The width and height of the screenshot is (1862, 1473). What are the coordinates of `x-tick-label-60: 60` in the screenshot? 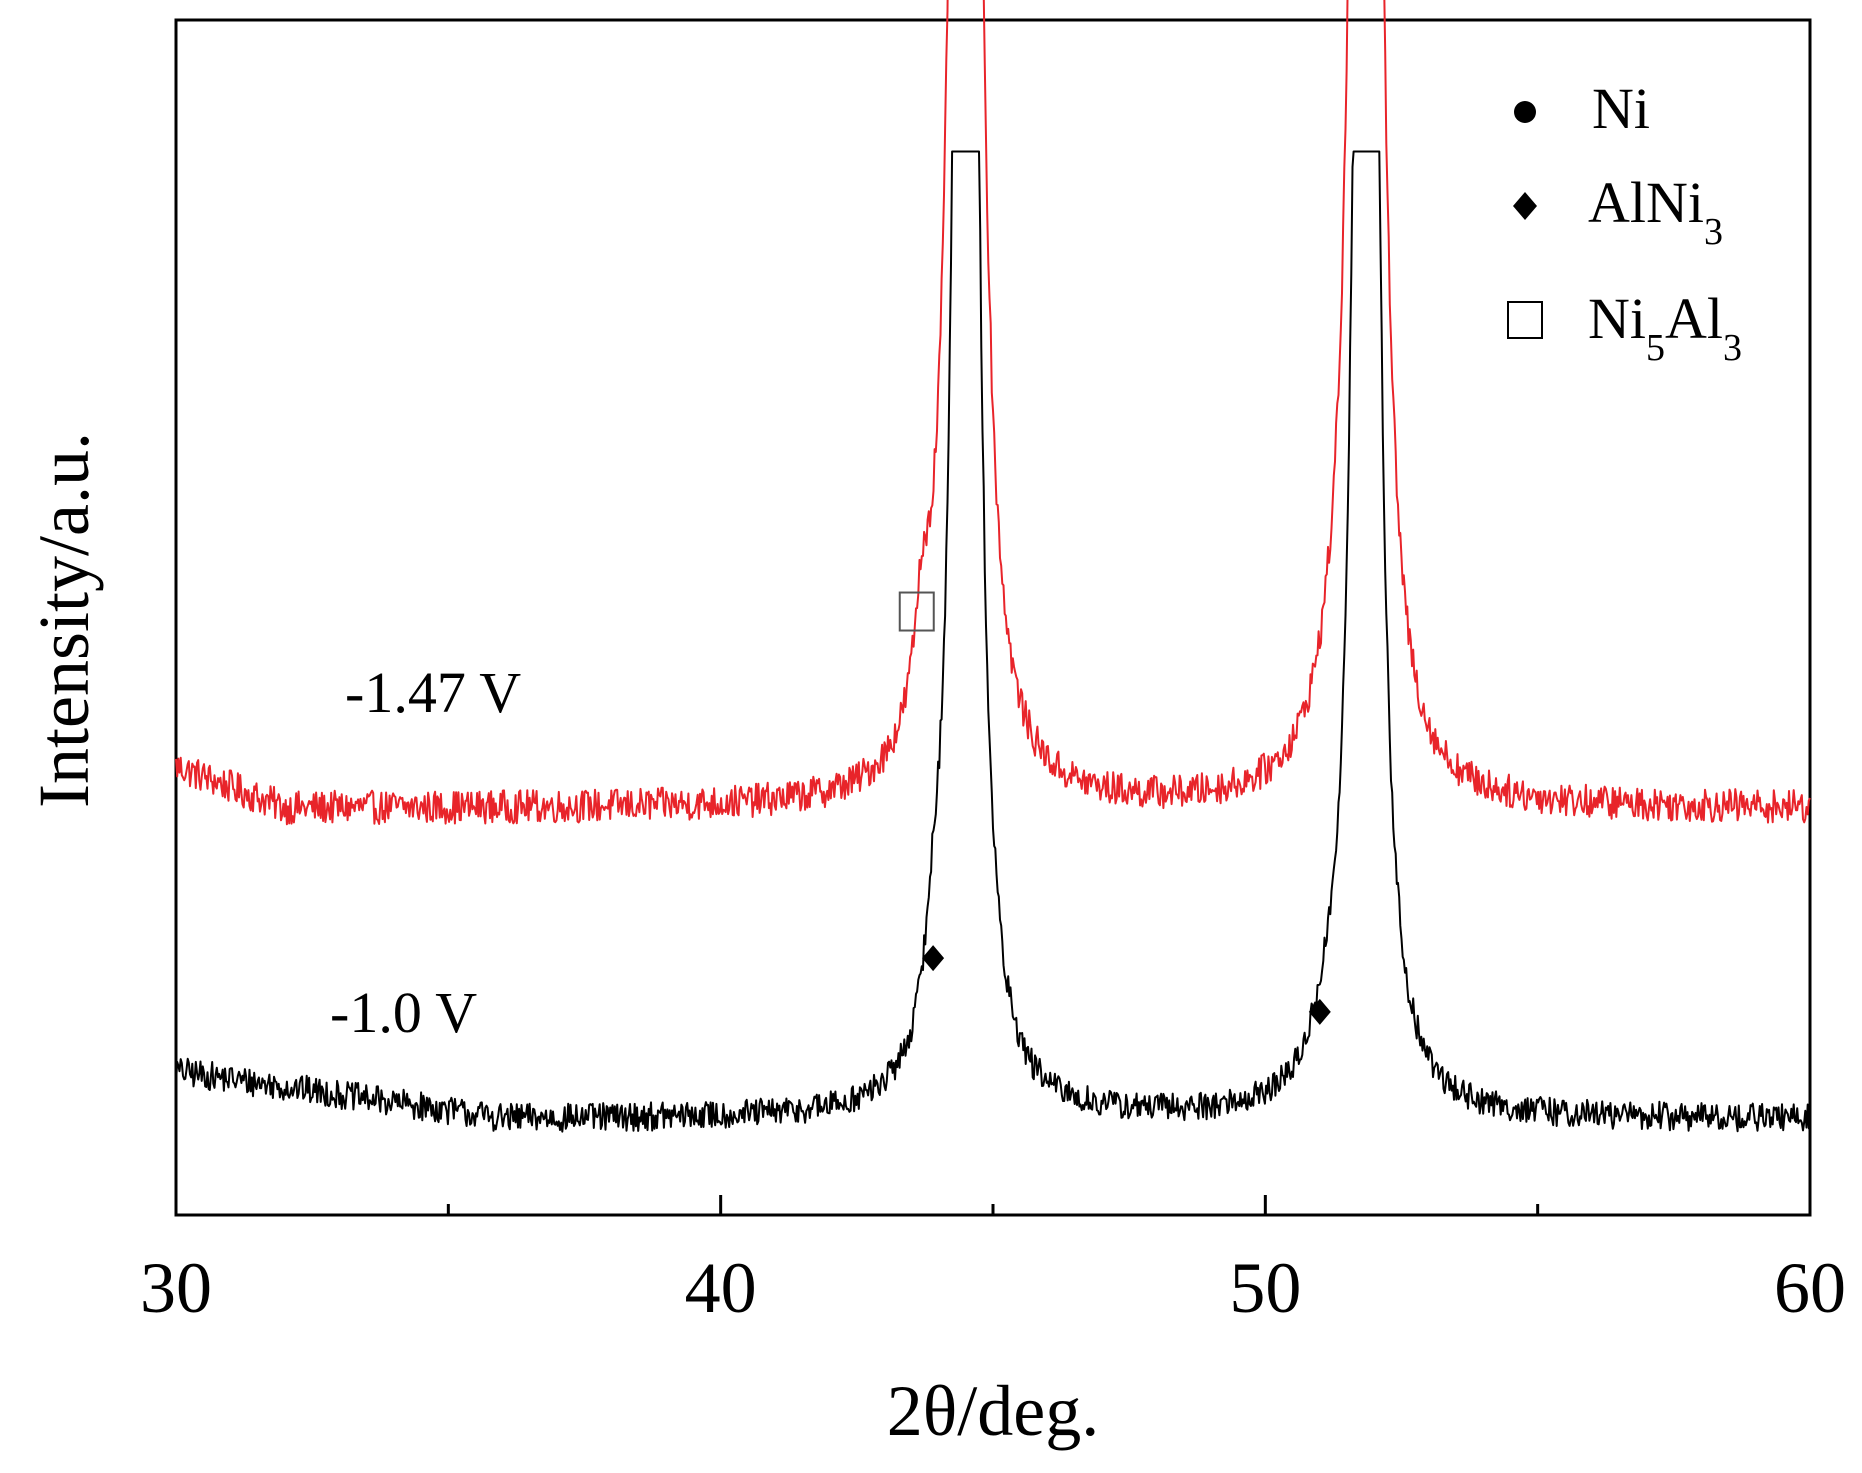 It's located at (1810, 1288).